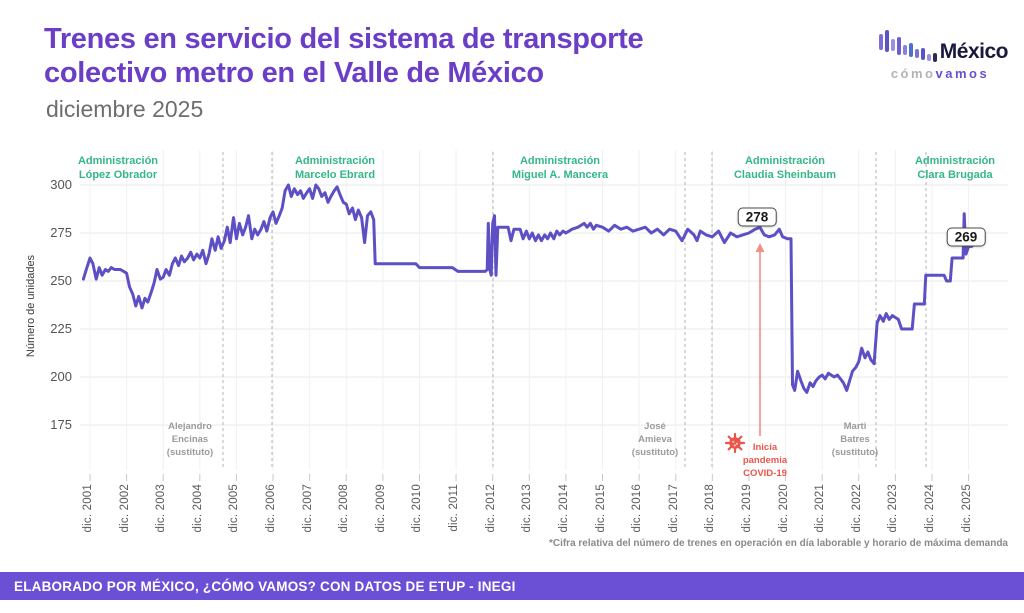 The width and height of the screenshot is (1024, 613). I want to click on covid-arrow, so click(760, 339).